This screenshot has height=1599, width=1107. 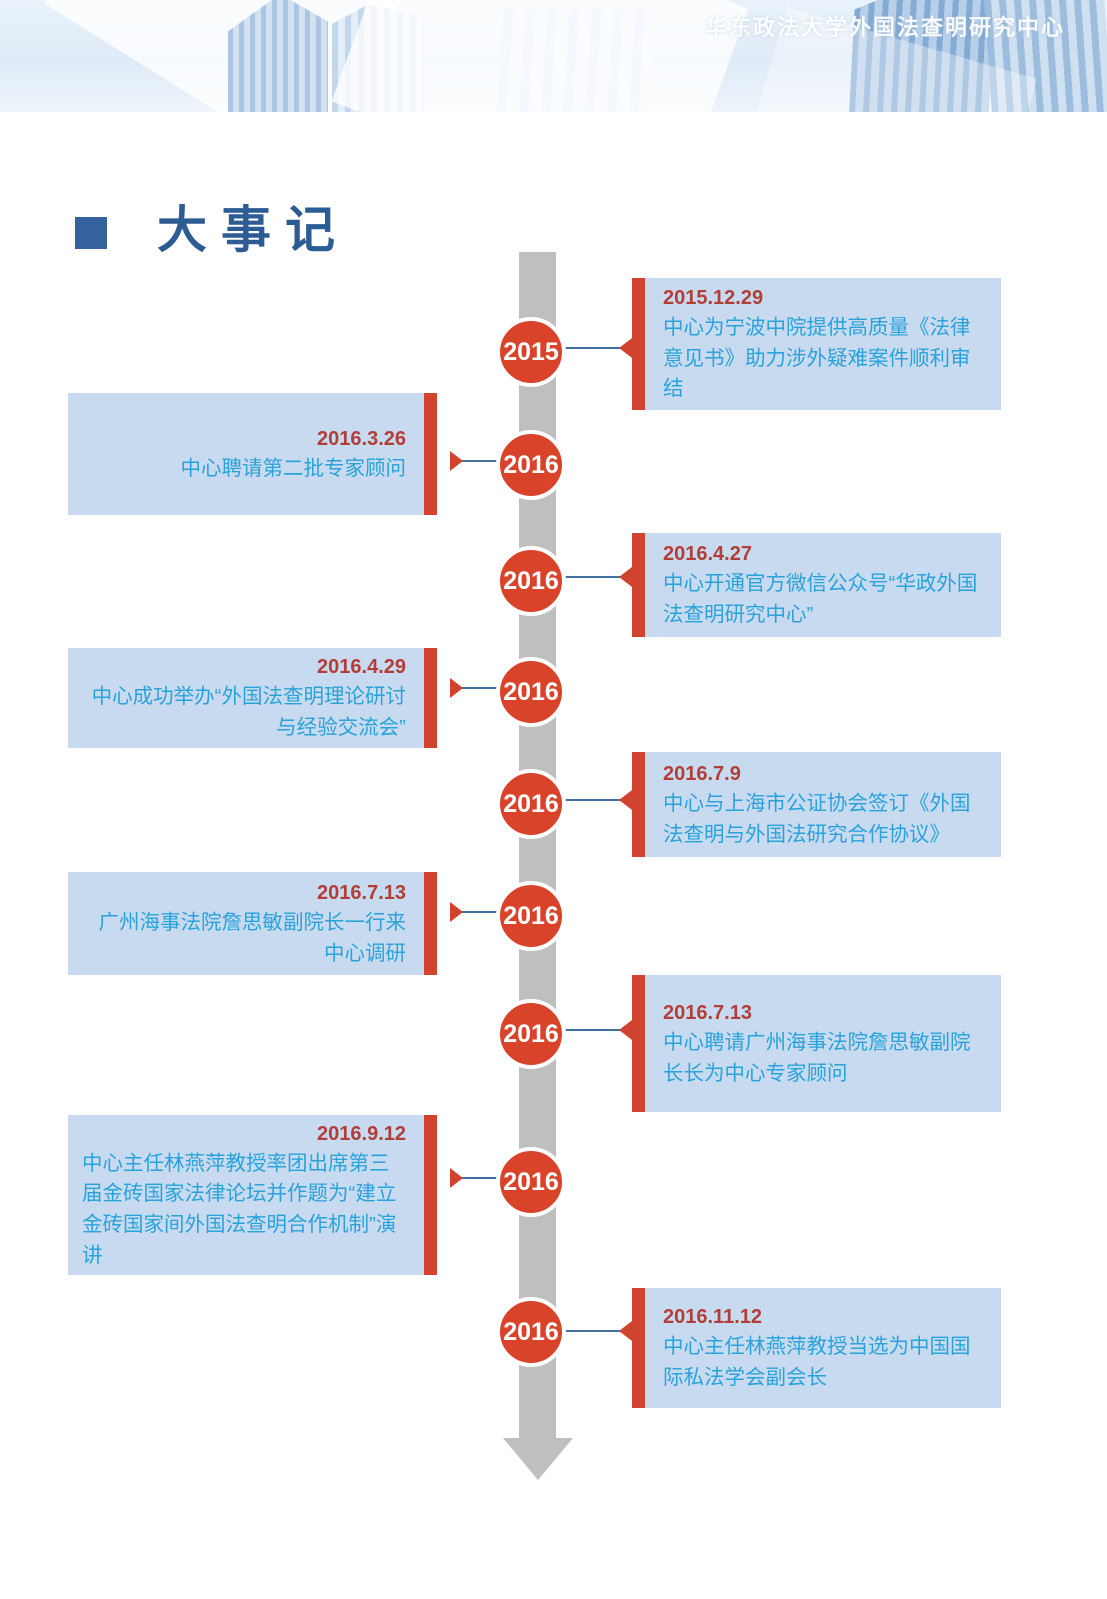 What do you see at coordinates (817, 1057) in the screenshot?
I see `event-text: 中心聘请广州海事法院詹思敏副院长长为中心专家顾问` at bounding box center [817, 1057].